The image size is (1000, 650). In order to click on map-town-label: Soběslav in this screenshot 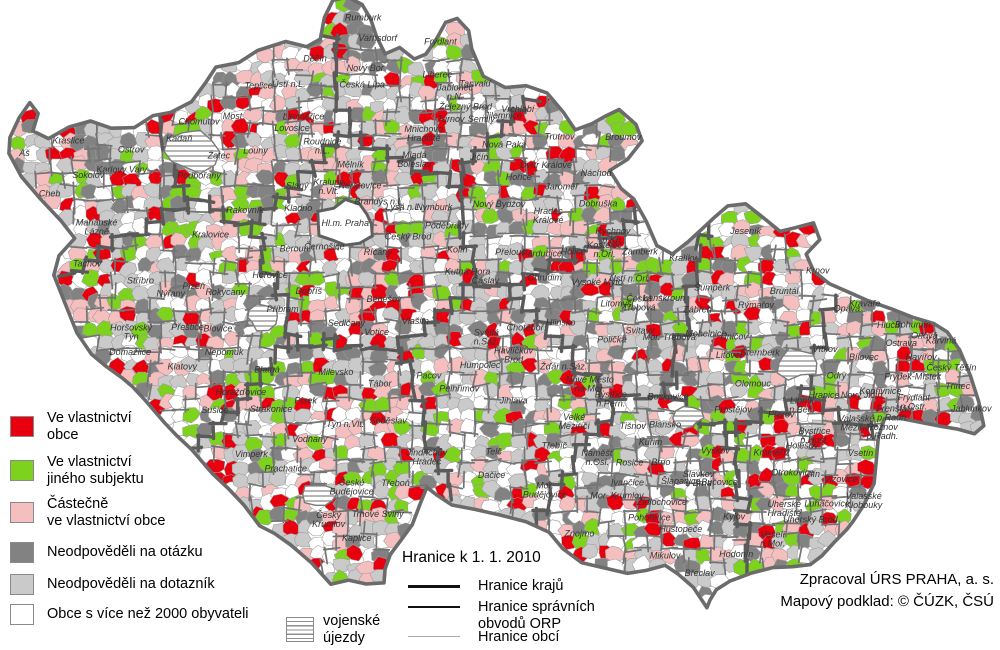, I will do `click(389, 420)`.